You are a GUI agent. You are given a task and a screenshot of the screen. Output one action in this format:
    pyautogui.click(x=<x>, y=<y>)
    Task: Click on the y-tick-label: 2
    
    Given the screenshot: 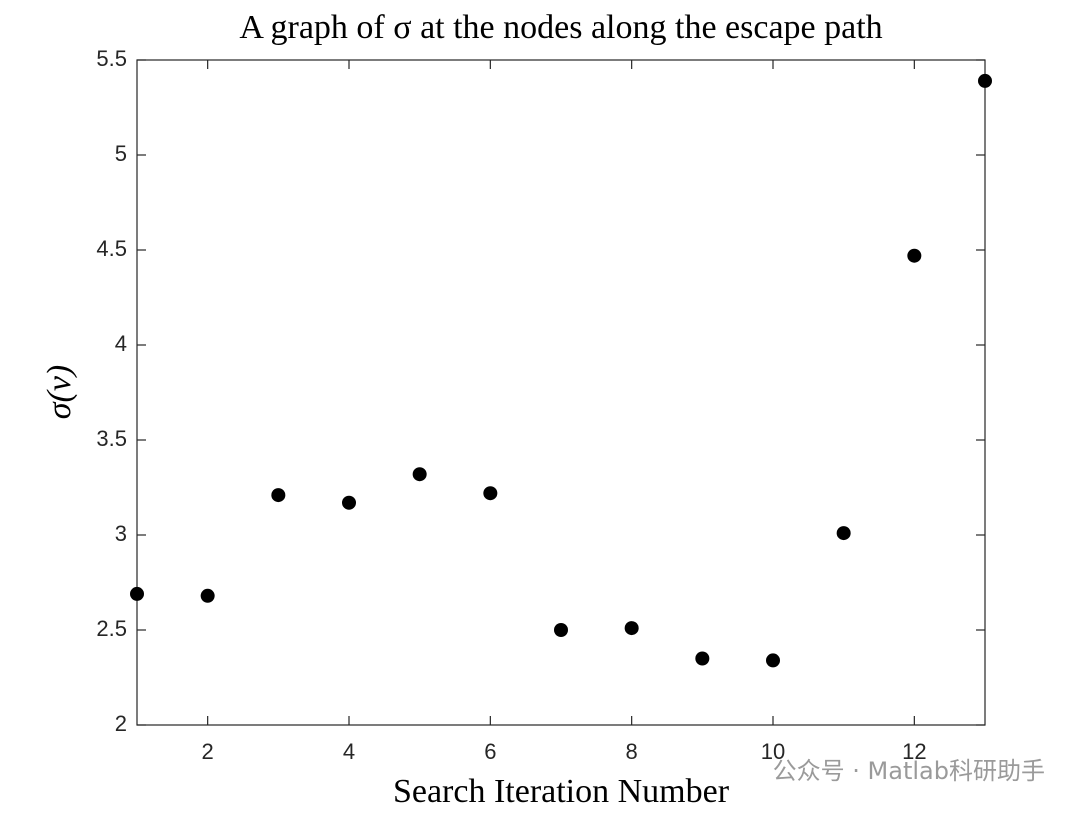 What is the action you would take?
    pyautogui.click(x=121, y=723)
    